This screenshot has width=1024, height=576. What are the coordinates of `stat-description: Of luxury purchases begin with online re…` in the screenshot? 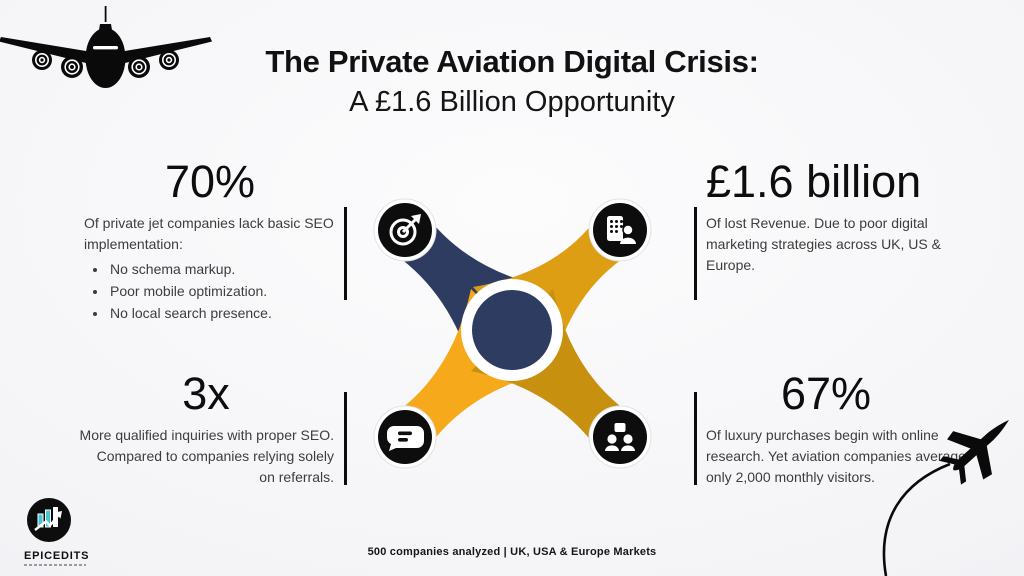 It's located at (836, 456).